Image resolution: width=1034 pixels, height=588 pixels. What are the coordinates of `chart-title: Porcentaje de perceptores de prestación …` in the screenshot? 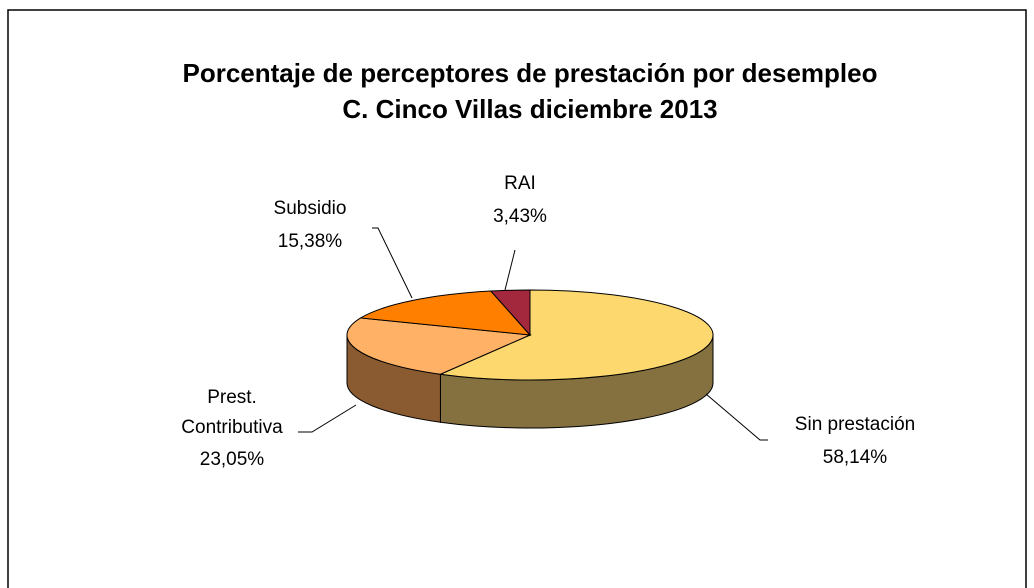 It's located at (529, 73).